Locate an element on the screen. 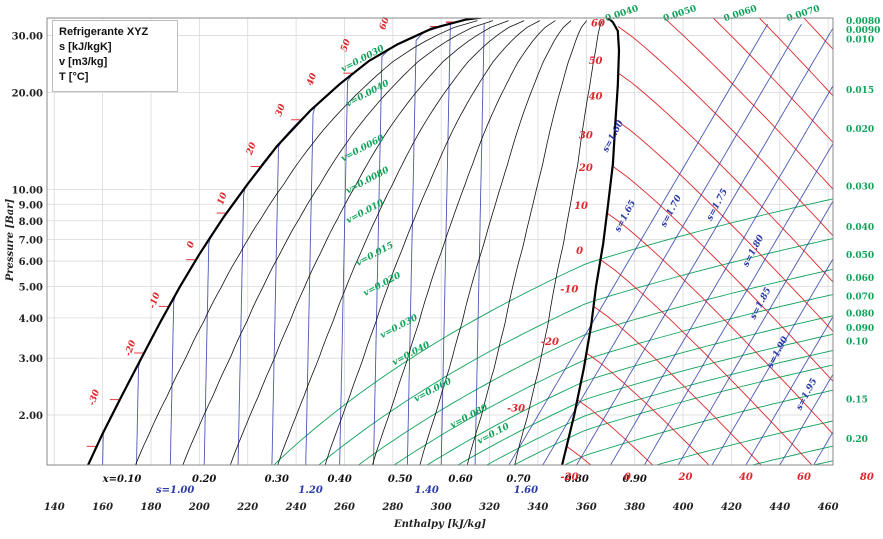  temperature-vapor-label: 10 is located at coordinates (581, 206).